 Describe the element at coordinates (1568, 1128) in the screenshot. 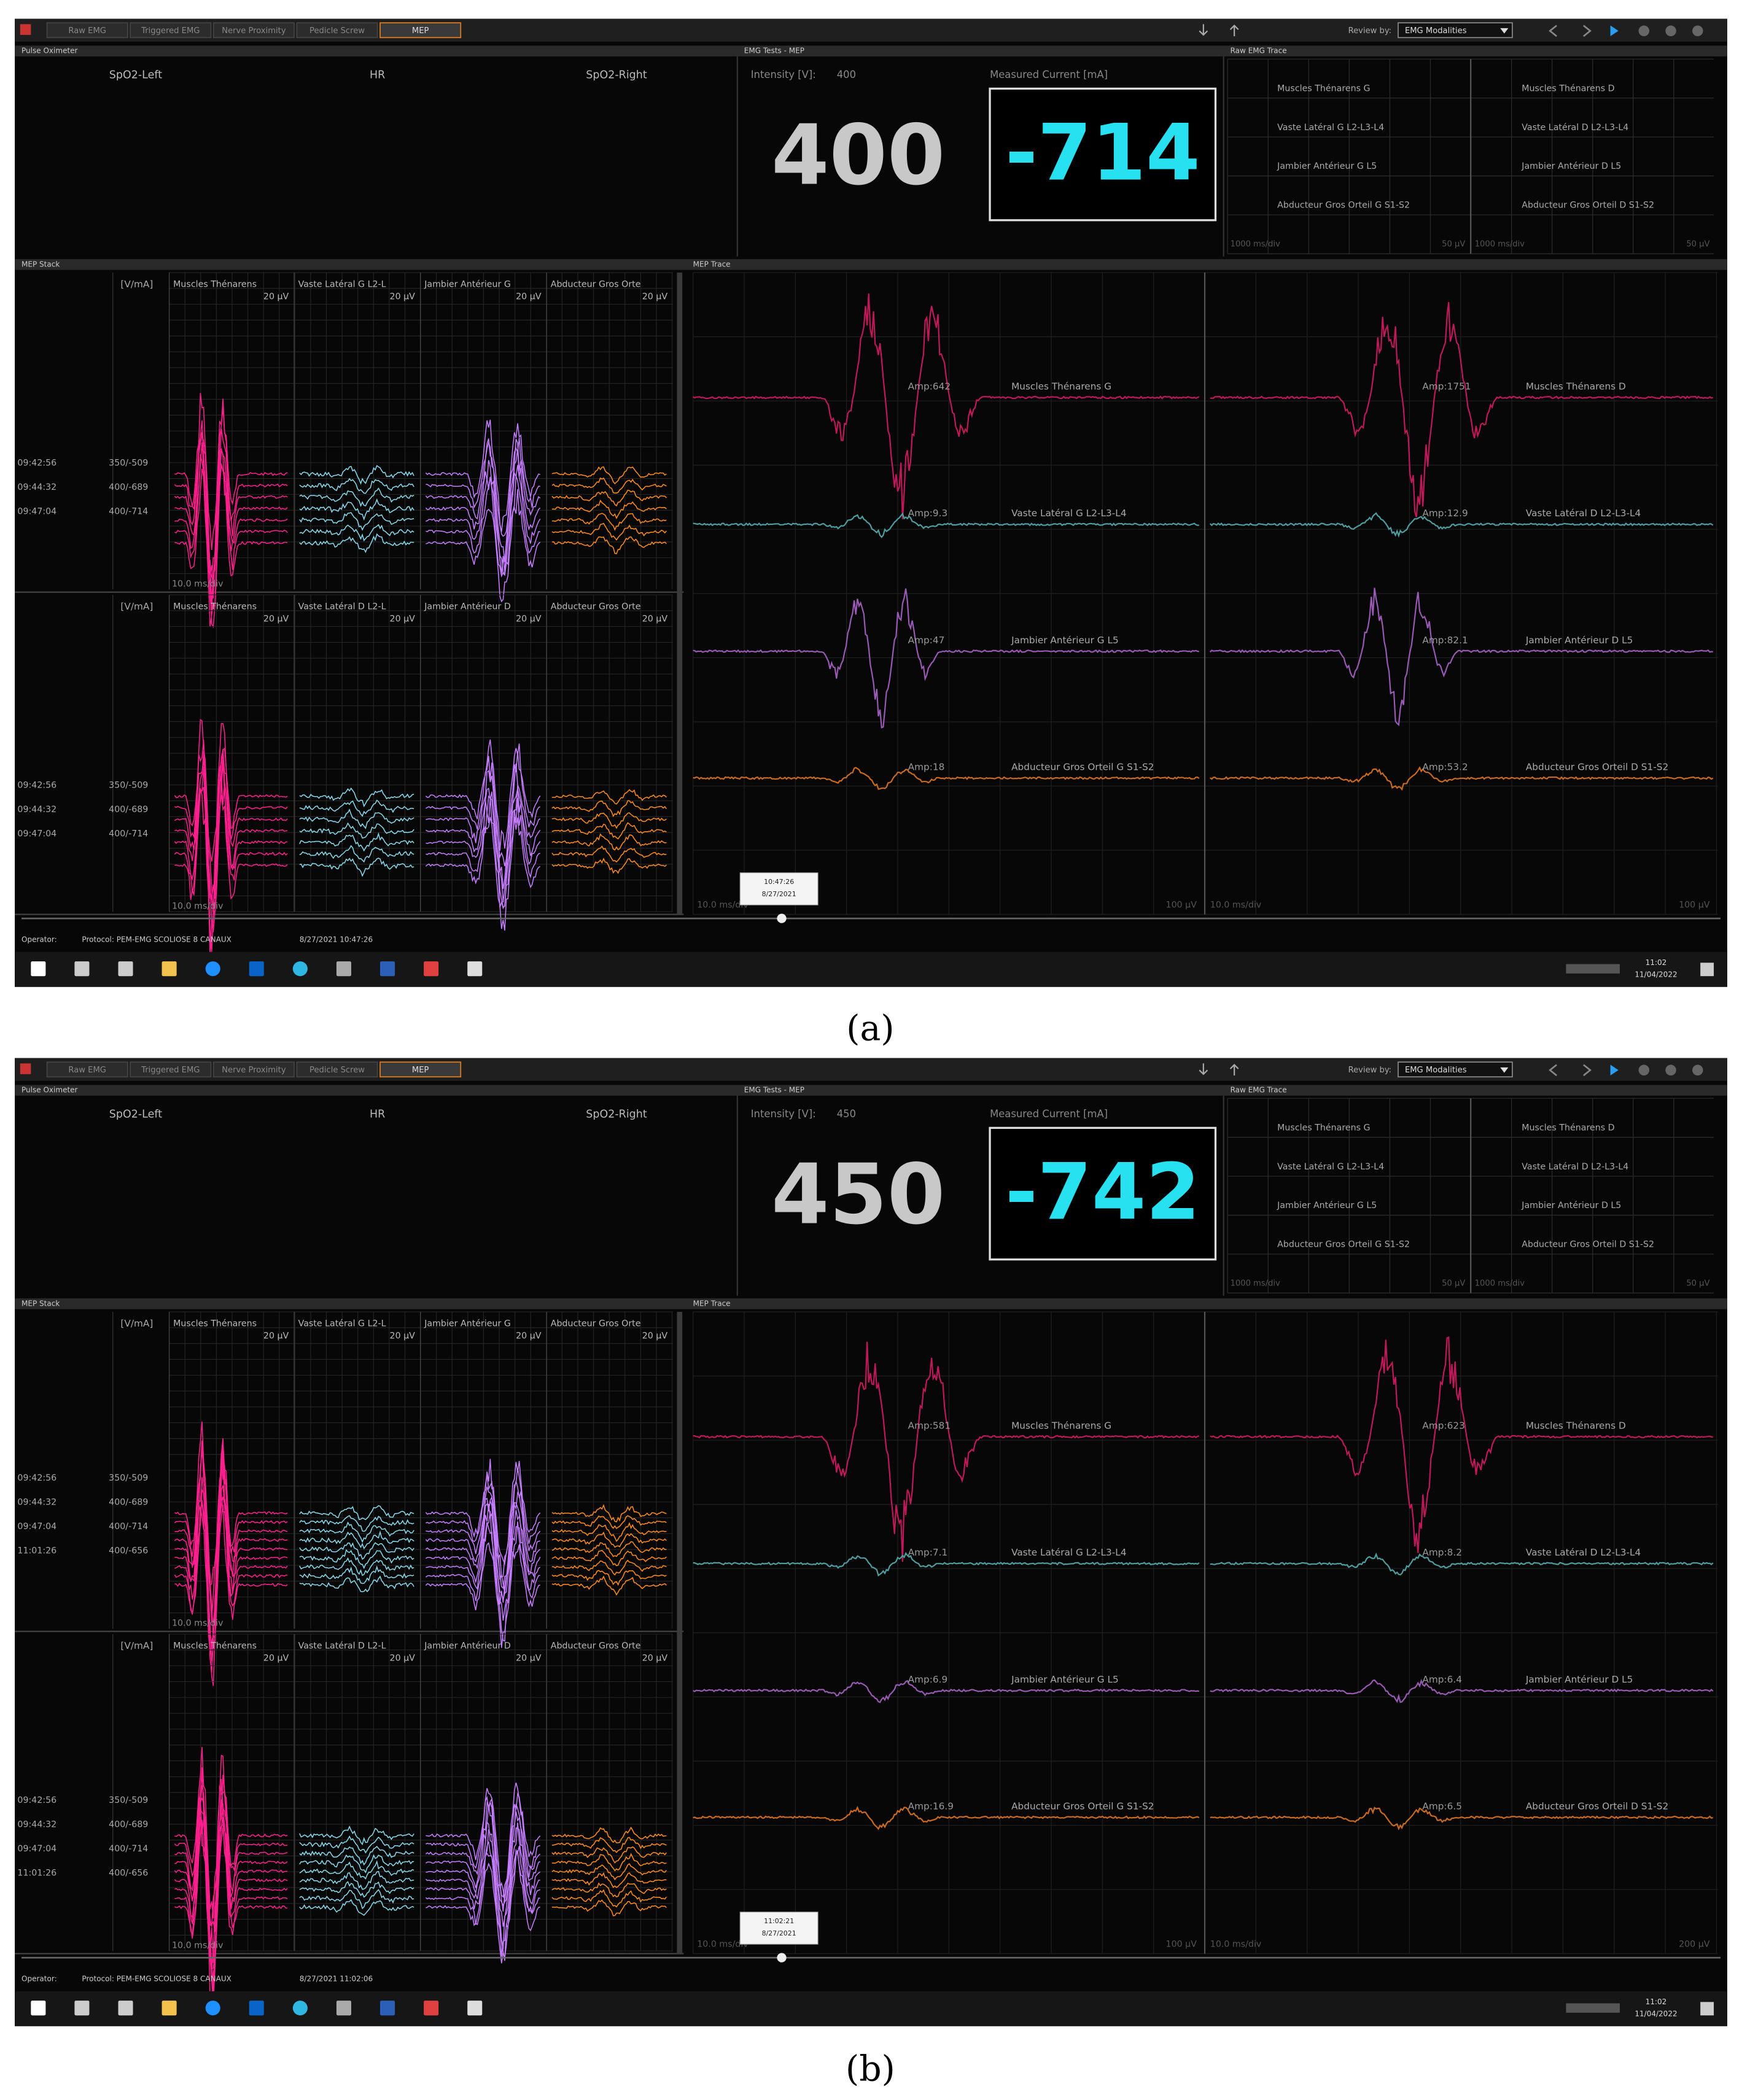

I see `raw-channel: Muscles Thénarens D` at that location.